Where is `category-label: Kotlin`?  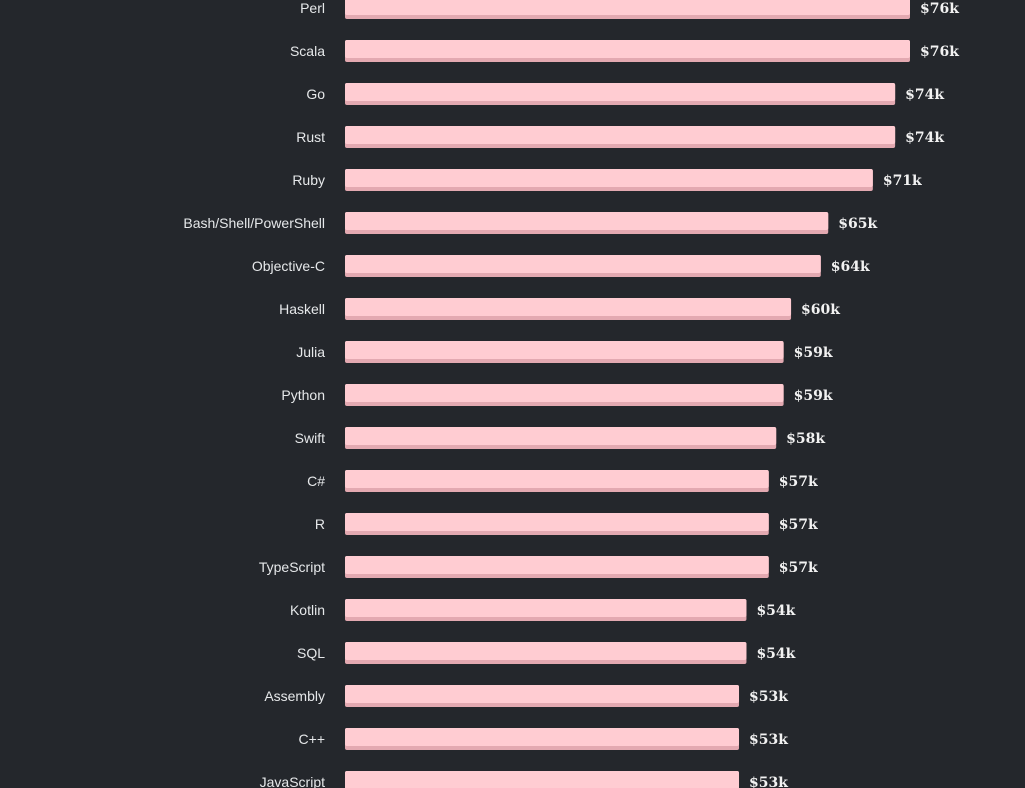 category-label: Kotlin is located at coordinates (307, 610).